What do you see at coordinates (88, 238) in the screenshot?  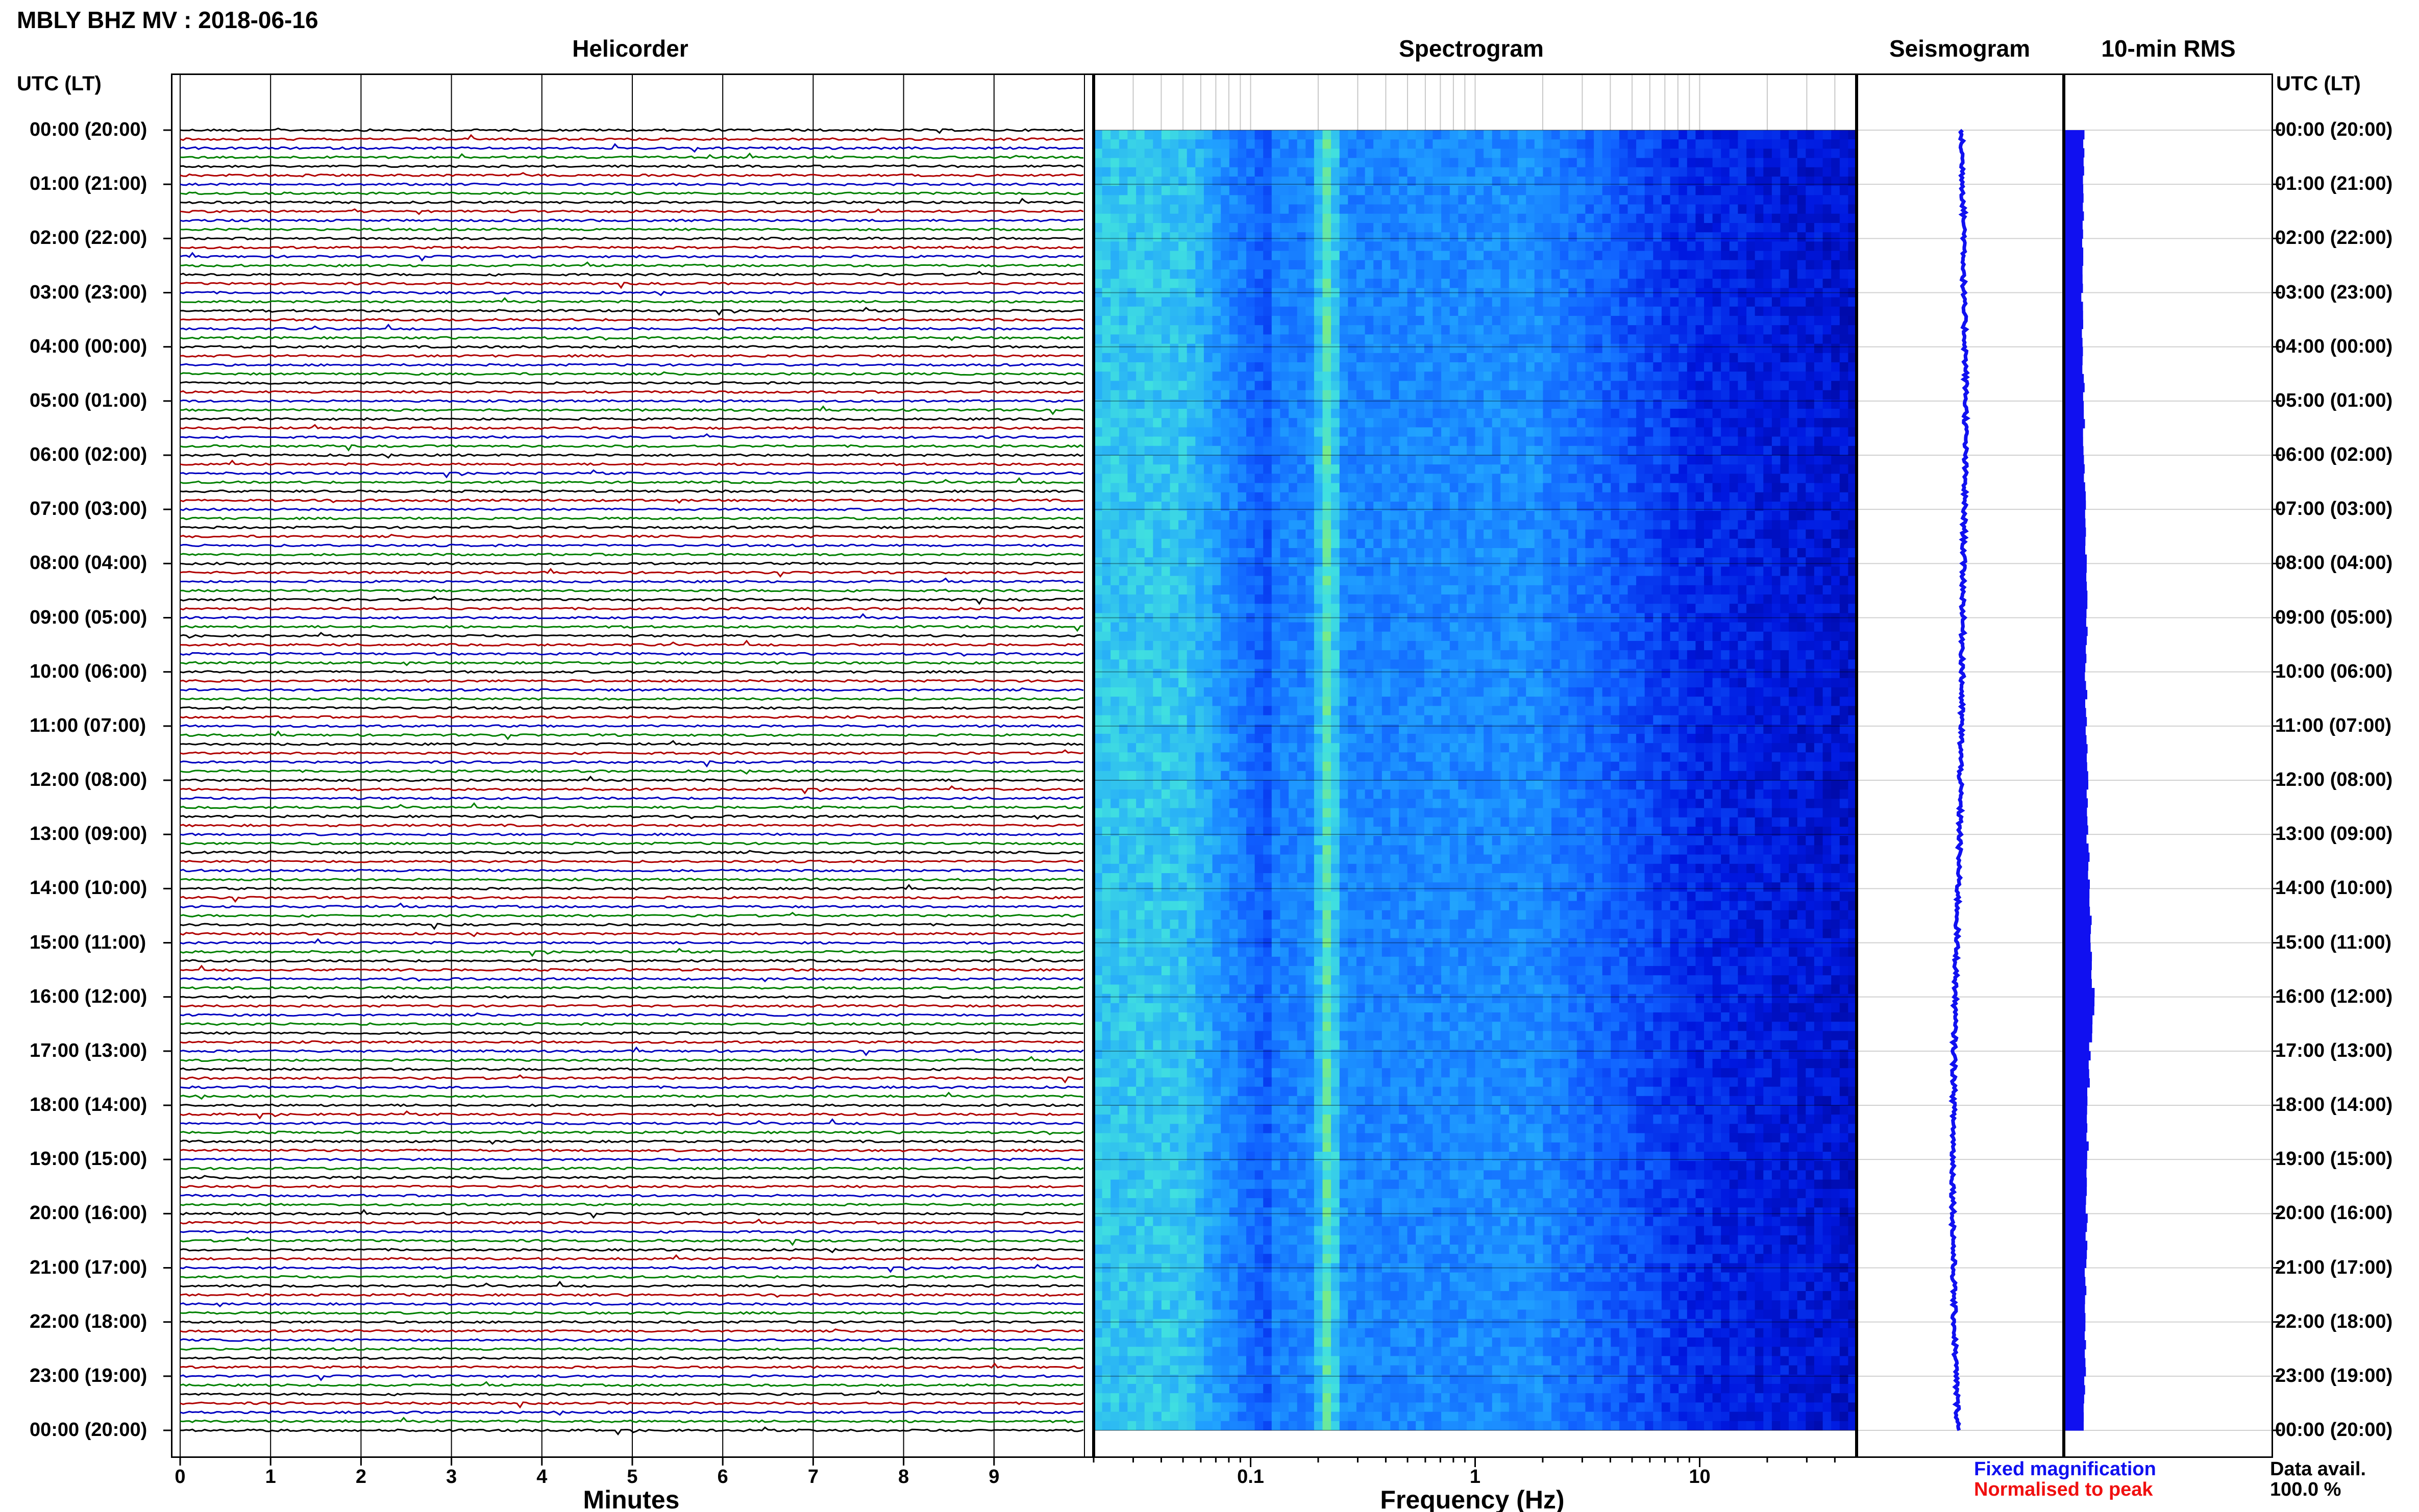 I see `time-label-left: 02:00 (22:00)` at bounding box center [88, 238].